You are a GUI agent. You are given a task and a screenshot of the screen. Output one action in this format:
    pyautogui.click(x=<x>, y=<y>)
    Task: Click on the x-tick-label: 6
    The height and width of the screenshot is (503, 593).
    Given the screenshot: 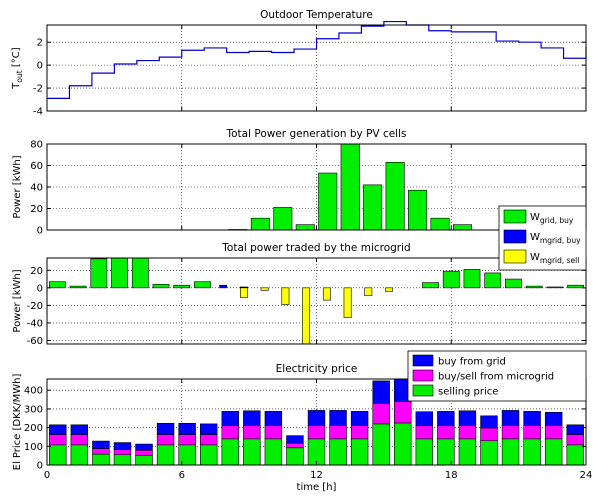 What is the action you would take?
    pyautogui.click(x=182, y=475)
    